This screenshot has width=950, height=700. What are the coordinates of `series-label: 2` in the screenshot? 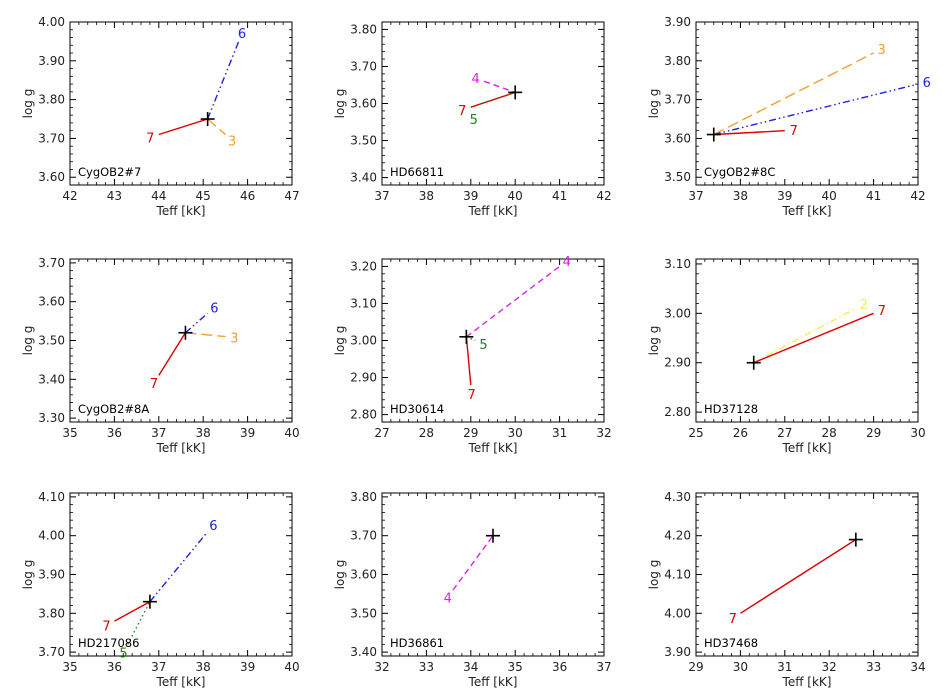 It's located at (864, 305).